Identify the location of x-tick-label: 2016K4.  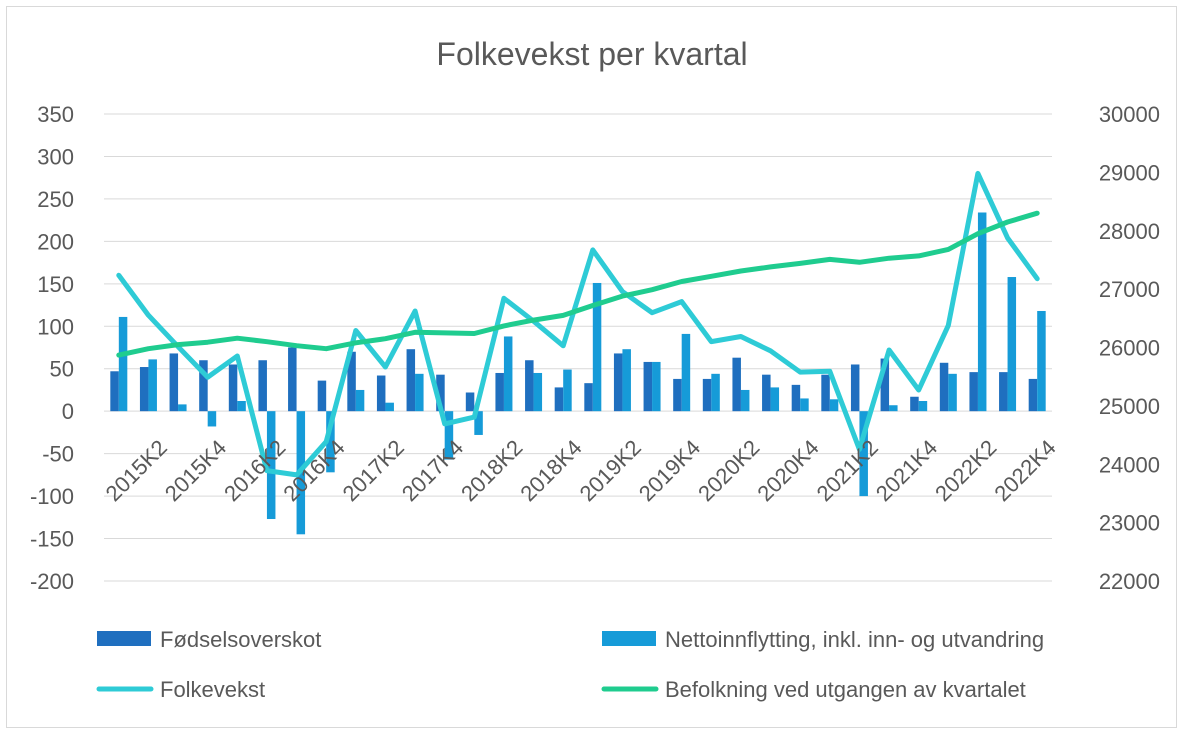
(313, 470).